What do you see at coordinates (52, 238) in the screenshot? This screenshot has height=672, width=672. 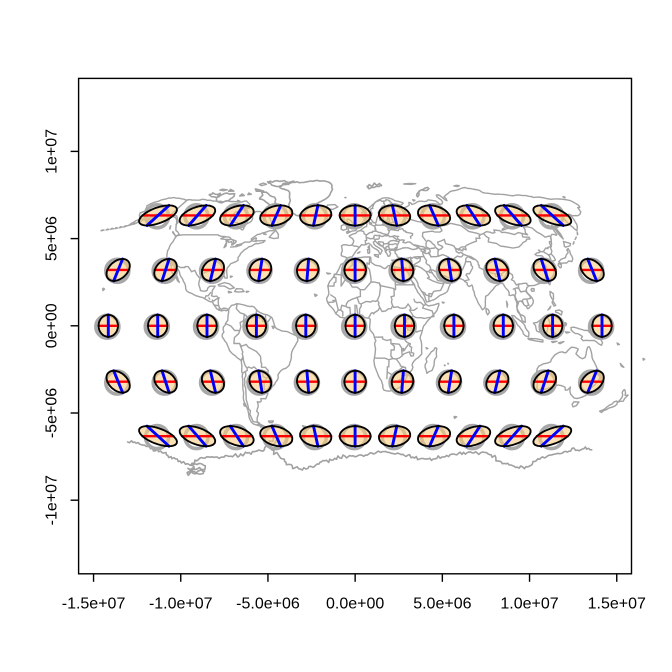 I see `svg-text: 5e+06` at bounding box center [52, 238].